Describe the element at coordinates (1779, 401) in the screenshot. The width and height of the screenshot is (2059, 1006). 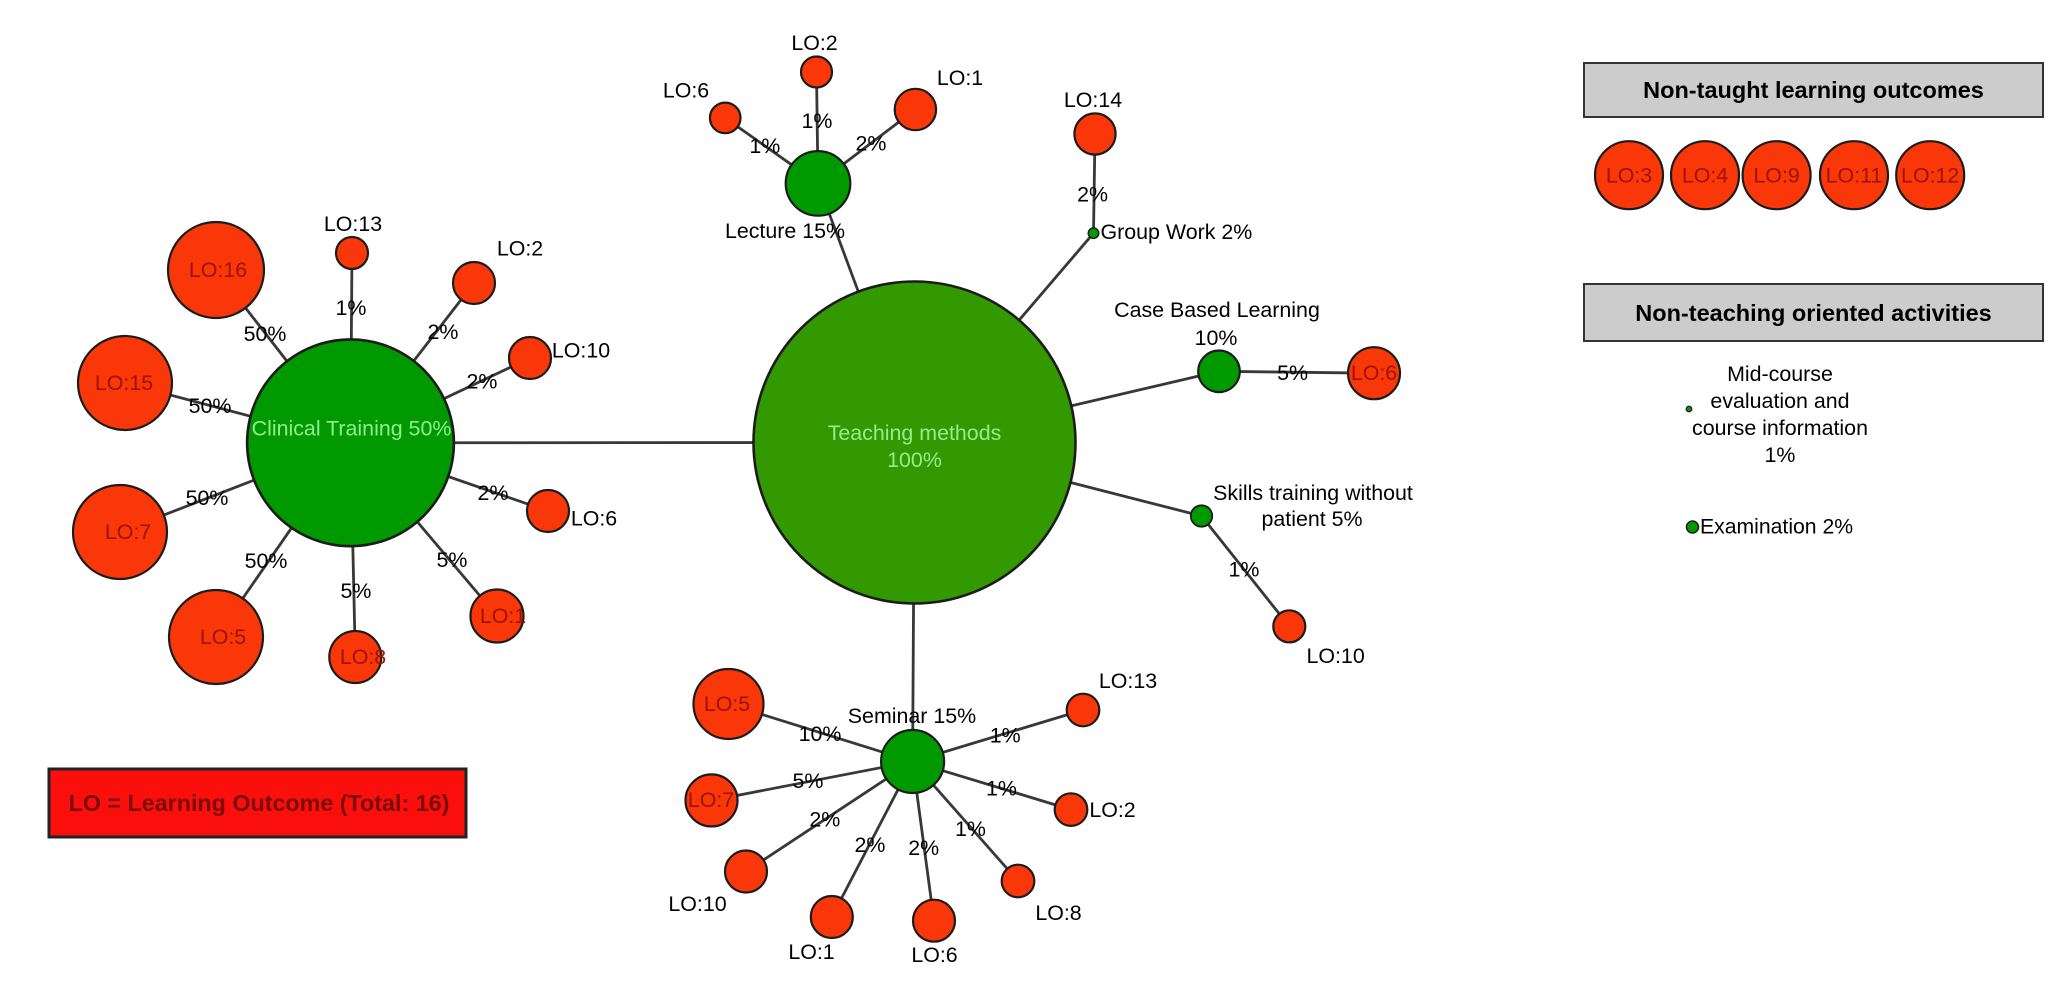
I see `svg-text: evaluation and` at that location.